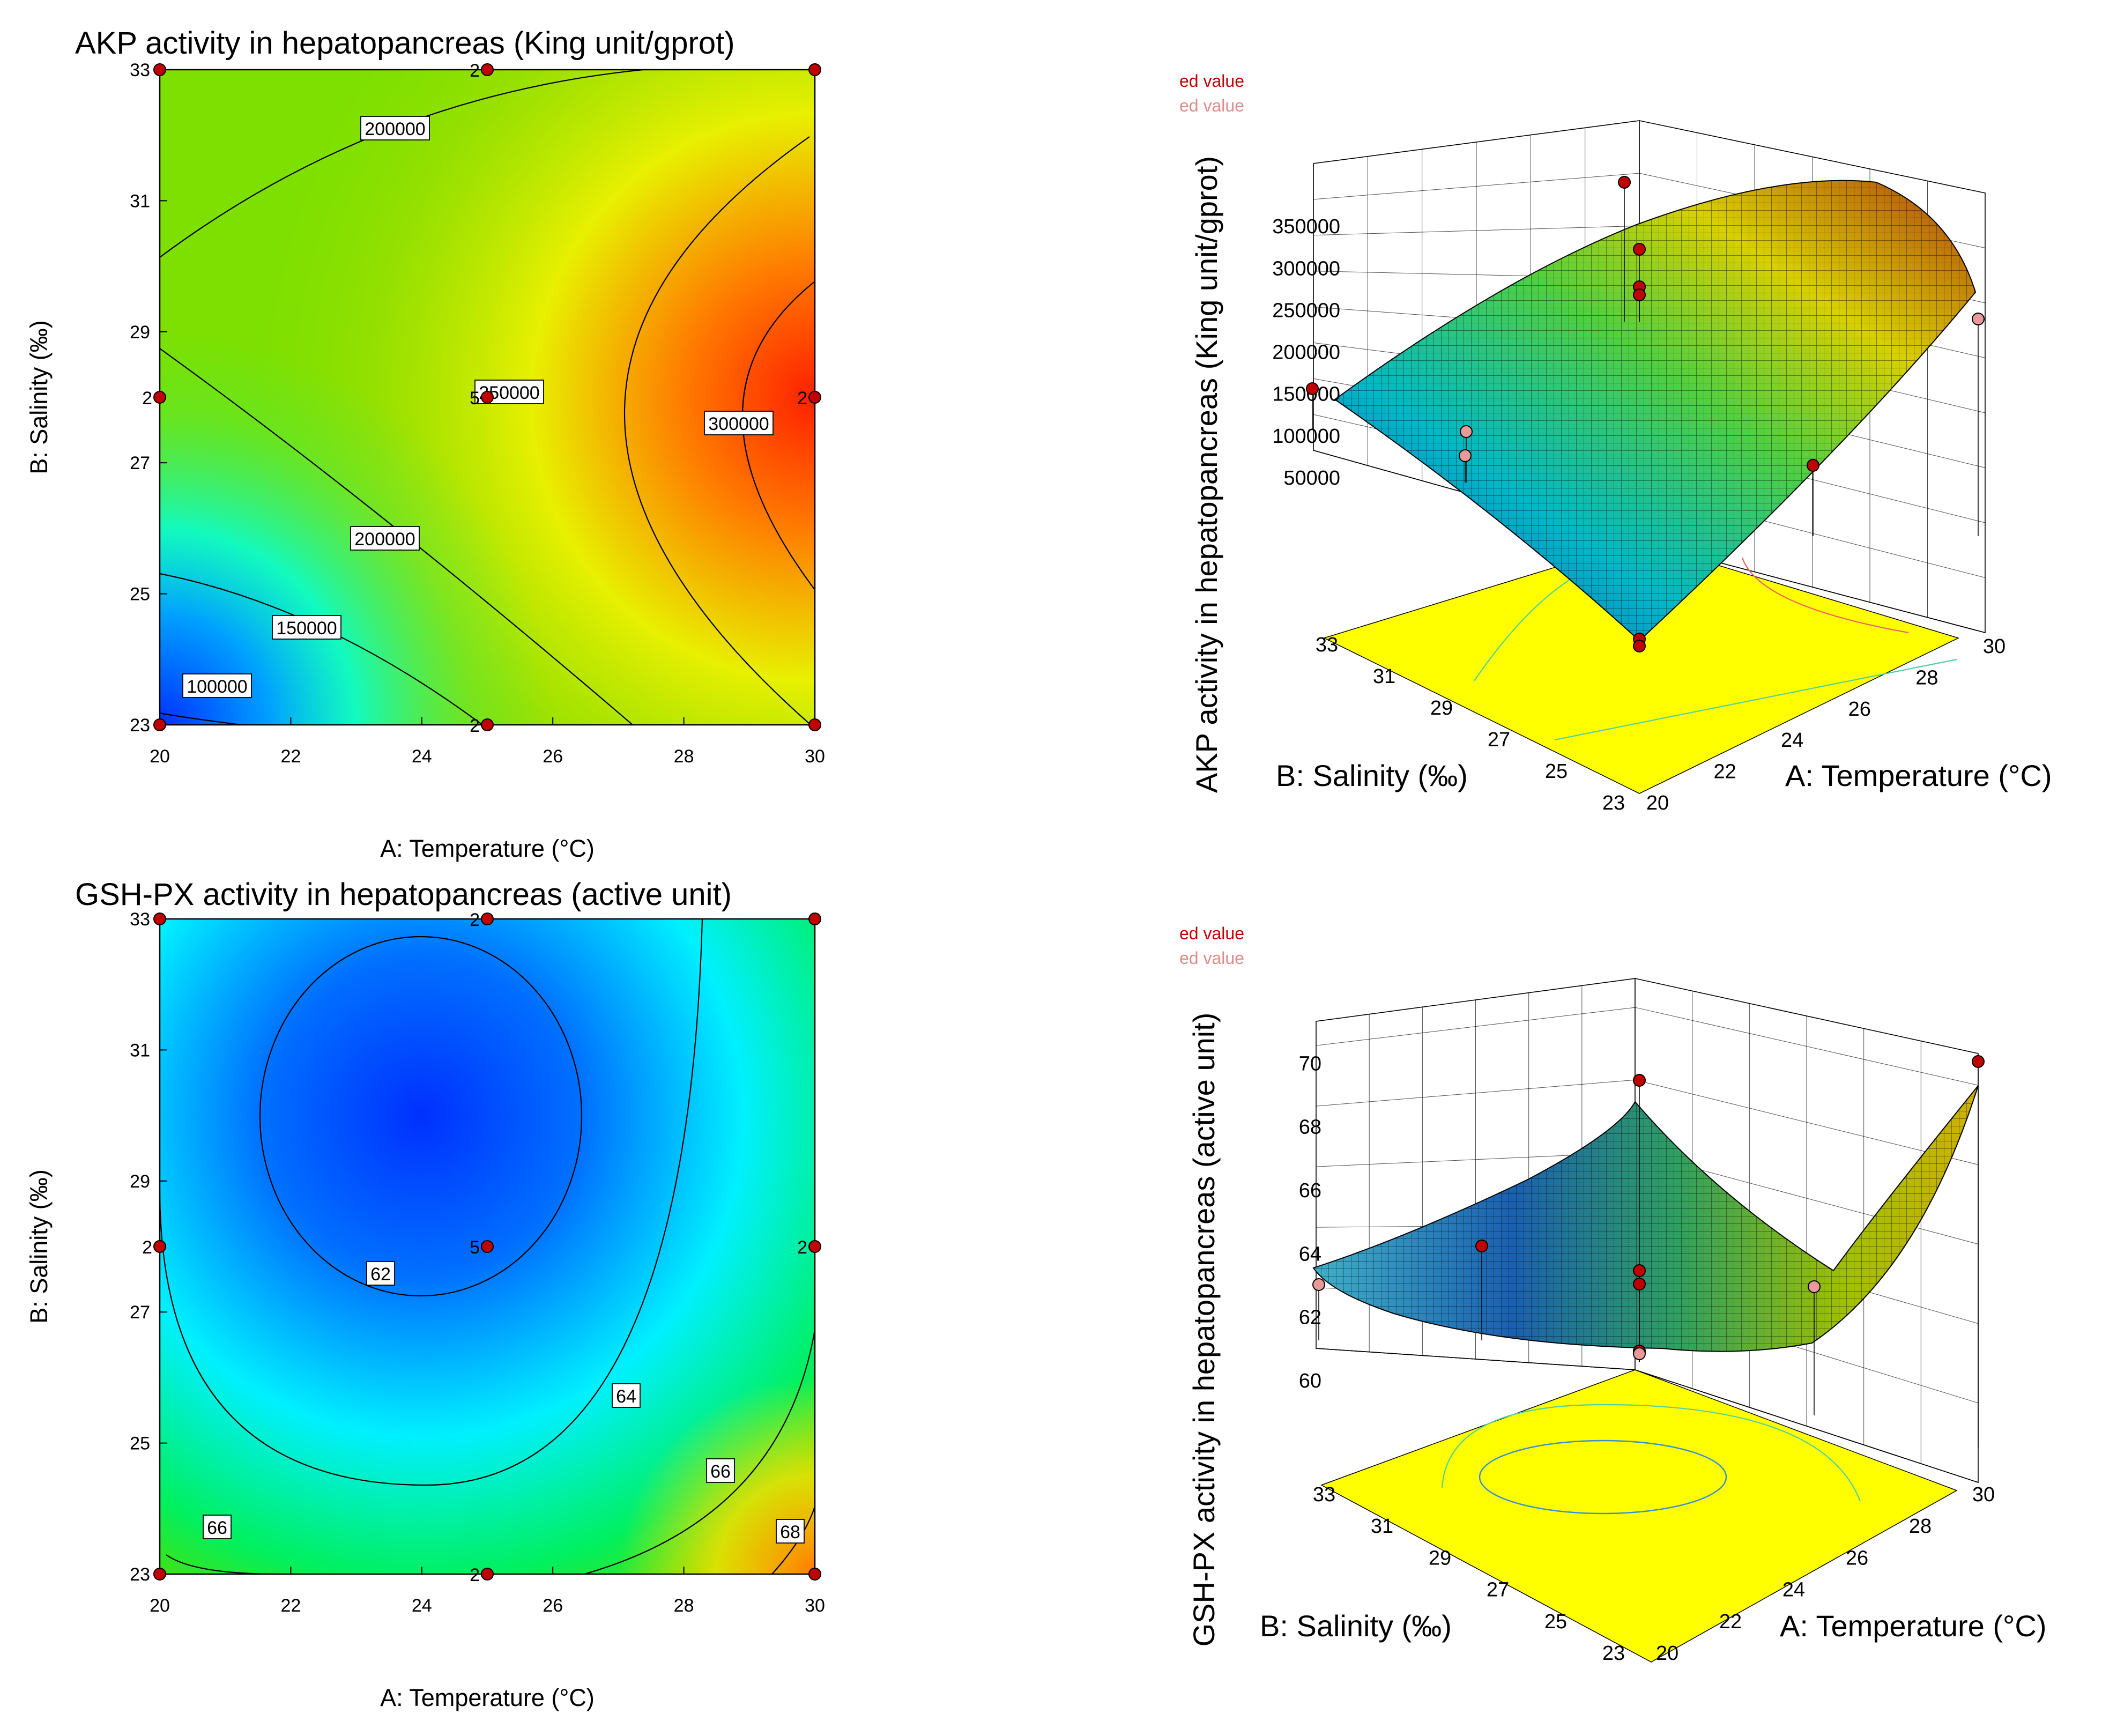 The width and height of the screenshot is (2102, 1736). I want to click on z-tick-label: 70, so click(1310, 1064).